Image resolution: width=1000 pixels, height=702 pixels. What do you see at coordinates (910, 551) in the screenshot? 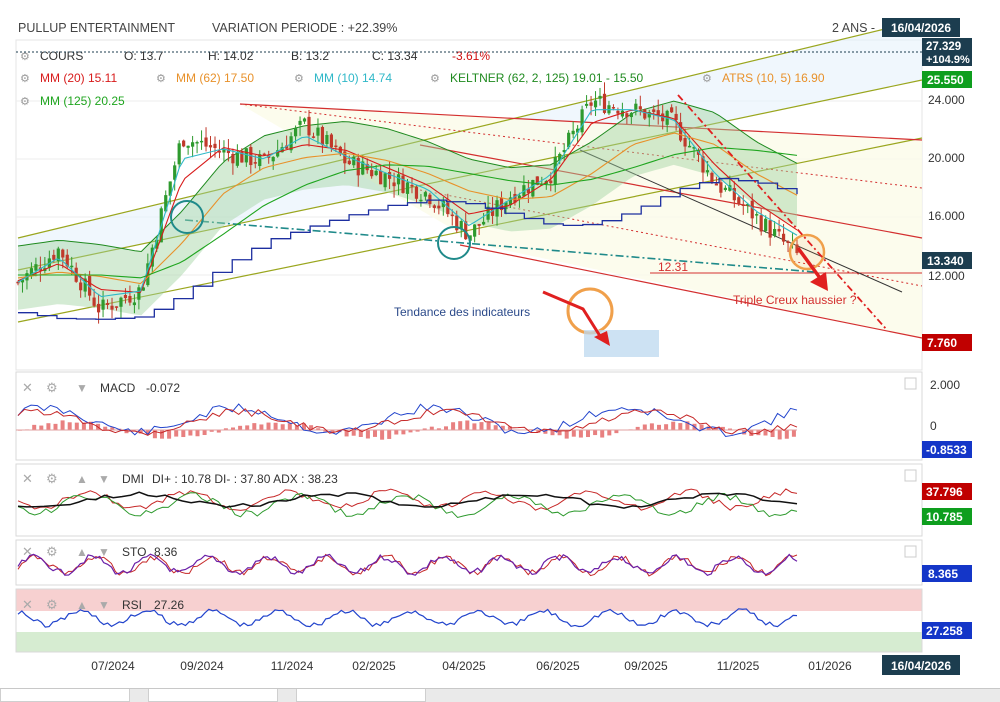
I see `sto-panel-corner` at bounding box center [910, 551].